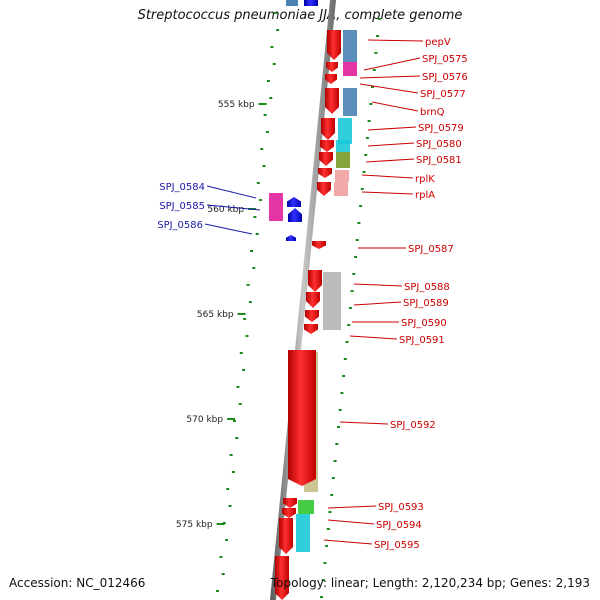 This screenshot has height=600, width=600. What do you see at coordinates (441, 128) in the screenshot?
I see `gene-label: SPJ_0579` at bounding box center [441, 128].